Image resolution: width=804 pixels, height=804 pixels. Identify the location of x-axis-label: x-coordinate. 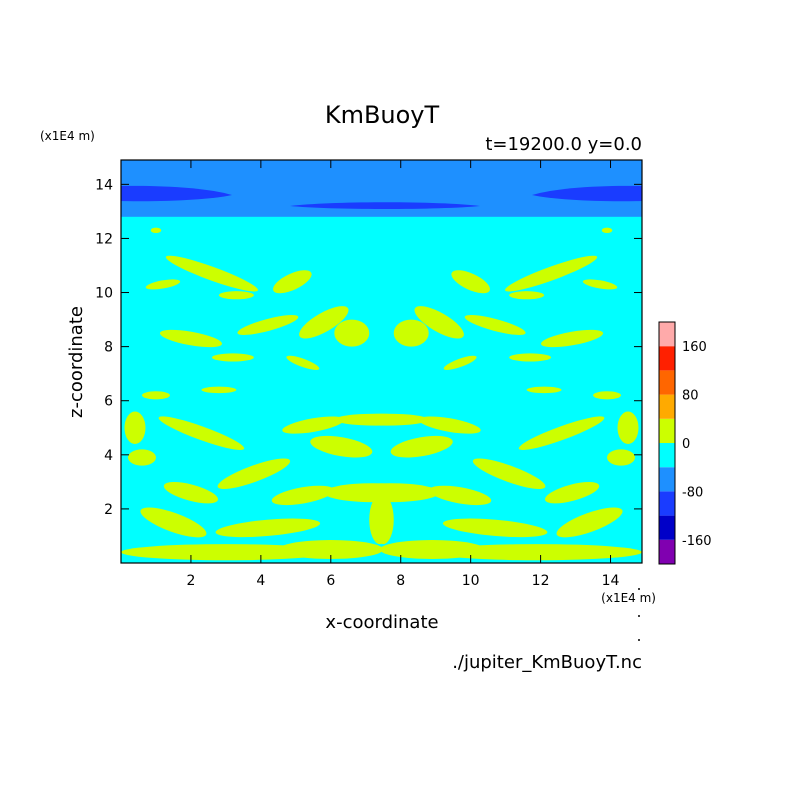
(381, 622).